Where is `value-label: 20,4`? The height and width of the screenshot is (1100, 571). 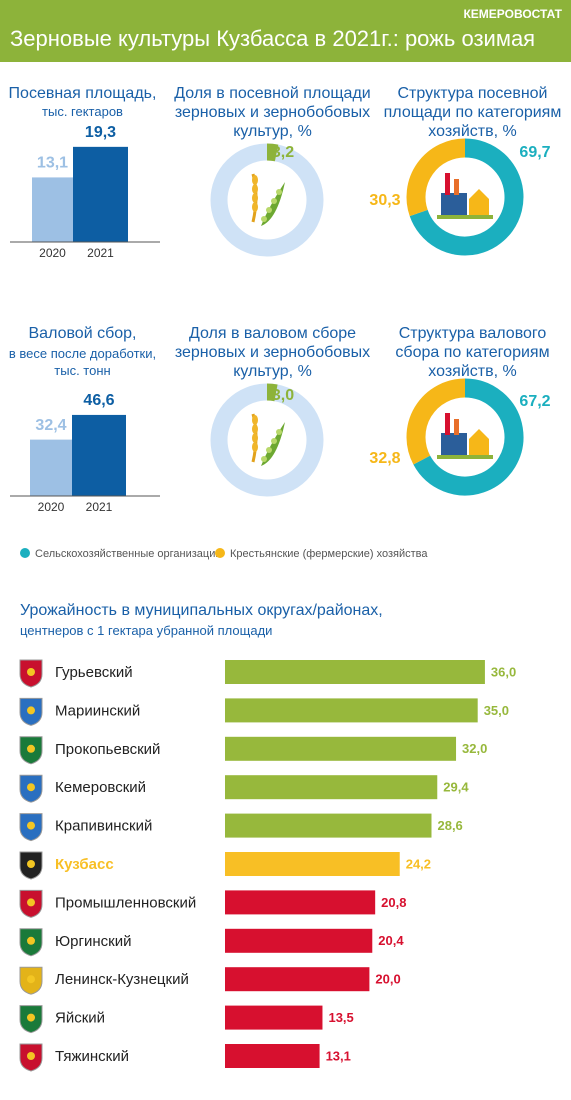
value-label: 20,4 is located at coordinates (391, 940).